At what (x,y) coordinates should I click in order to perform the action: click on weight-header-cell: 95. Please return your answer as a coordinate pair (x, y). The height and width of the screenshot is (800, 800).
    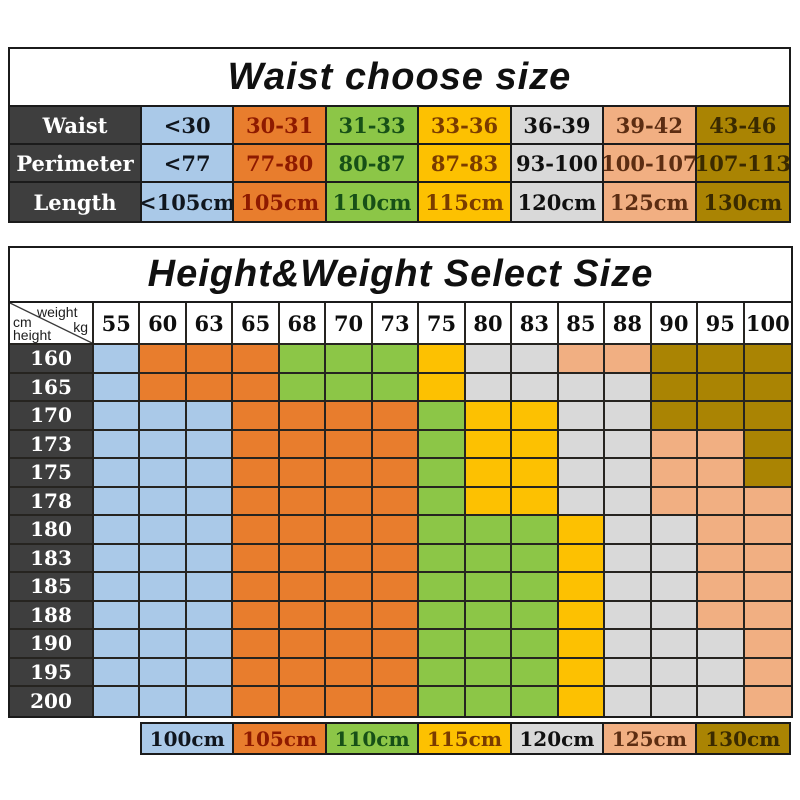
    Looking at the image, I should click on (721, 324).